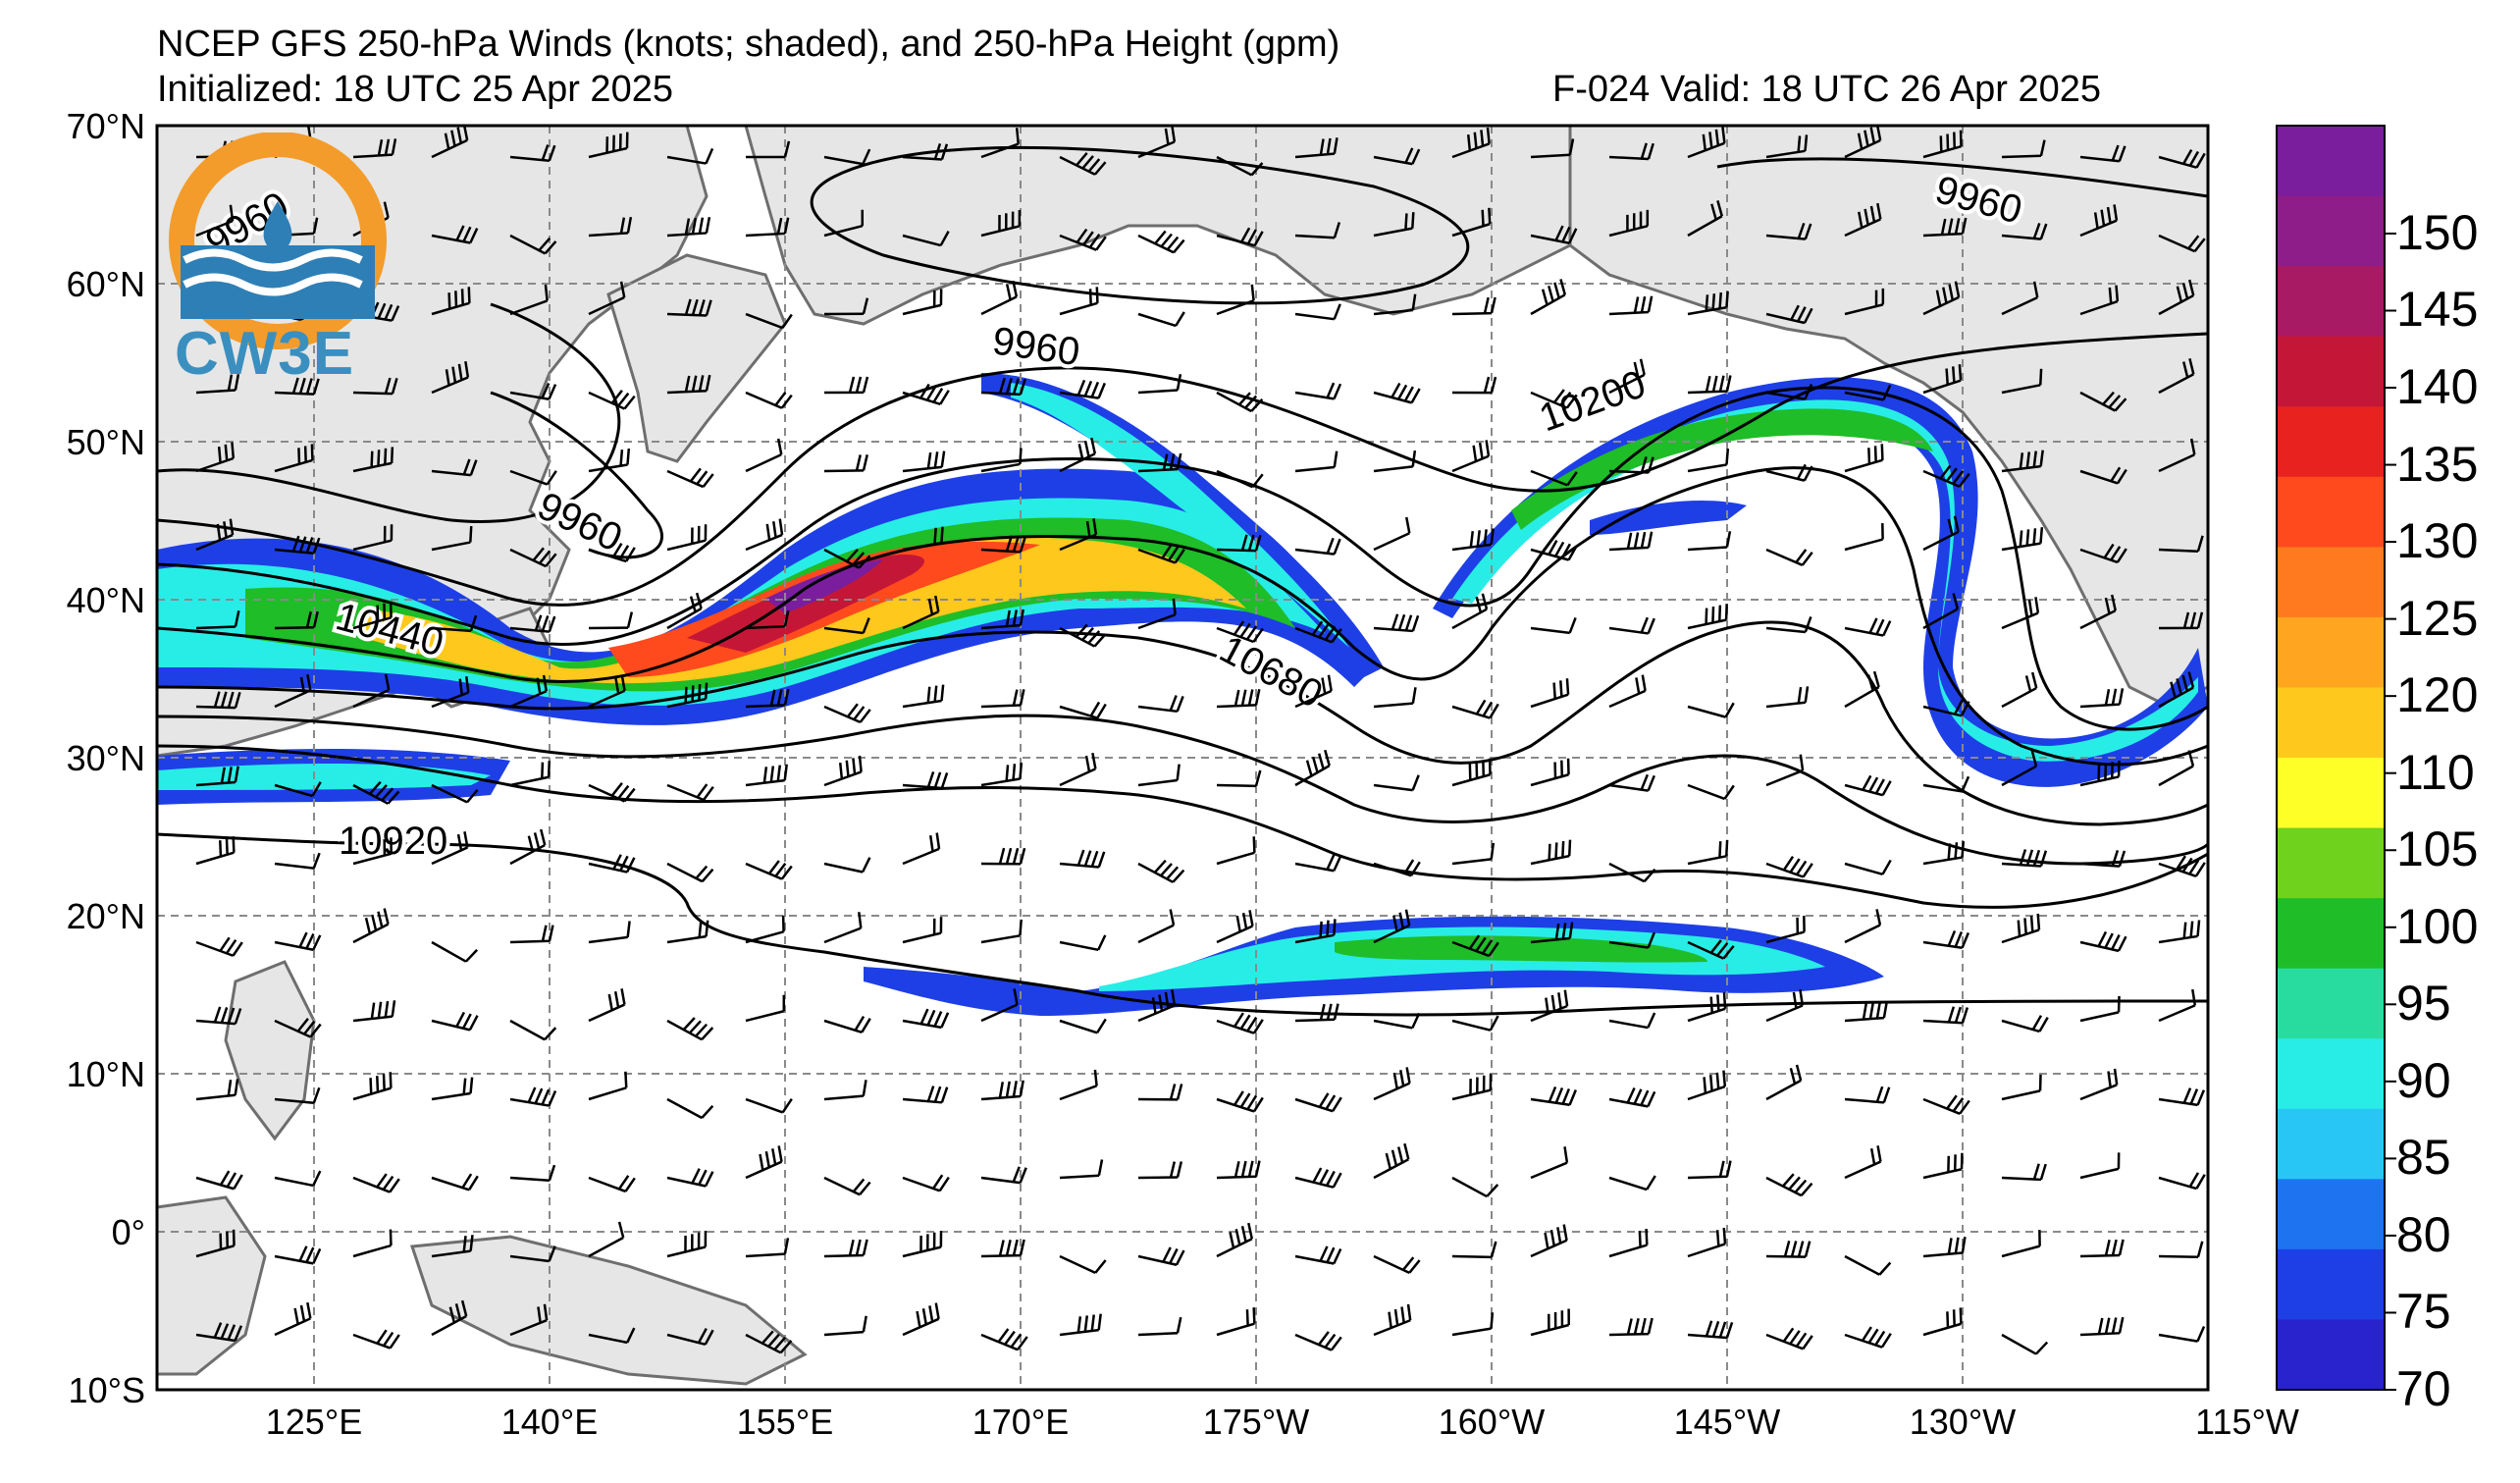  I want to click on jet-subtrop-west-cyan, so click(324, 777).